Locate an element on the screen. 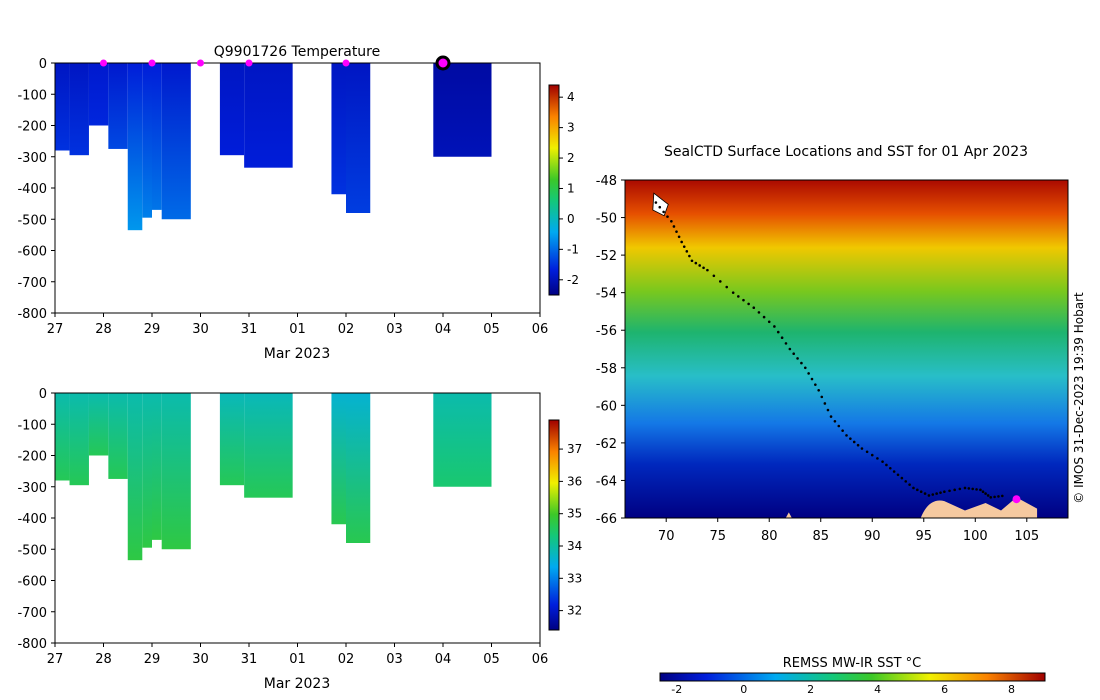  map-y-tick-label: -58 is located at coordinates (606, 369).